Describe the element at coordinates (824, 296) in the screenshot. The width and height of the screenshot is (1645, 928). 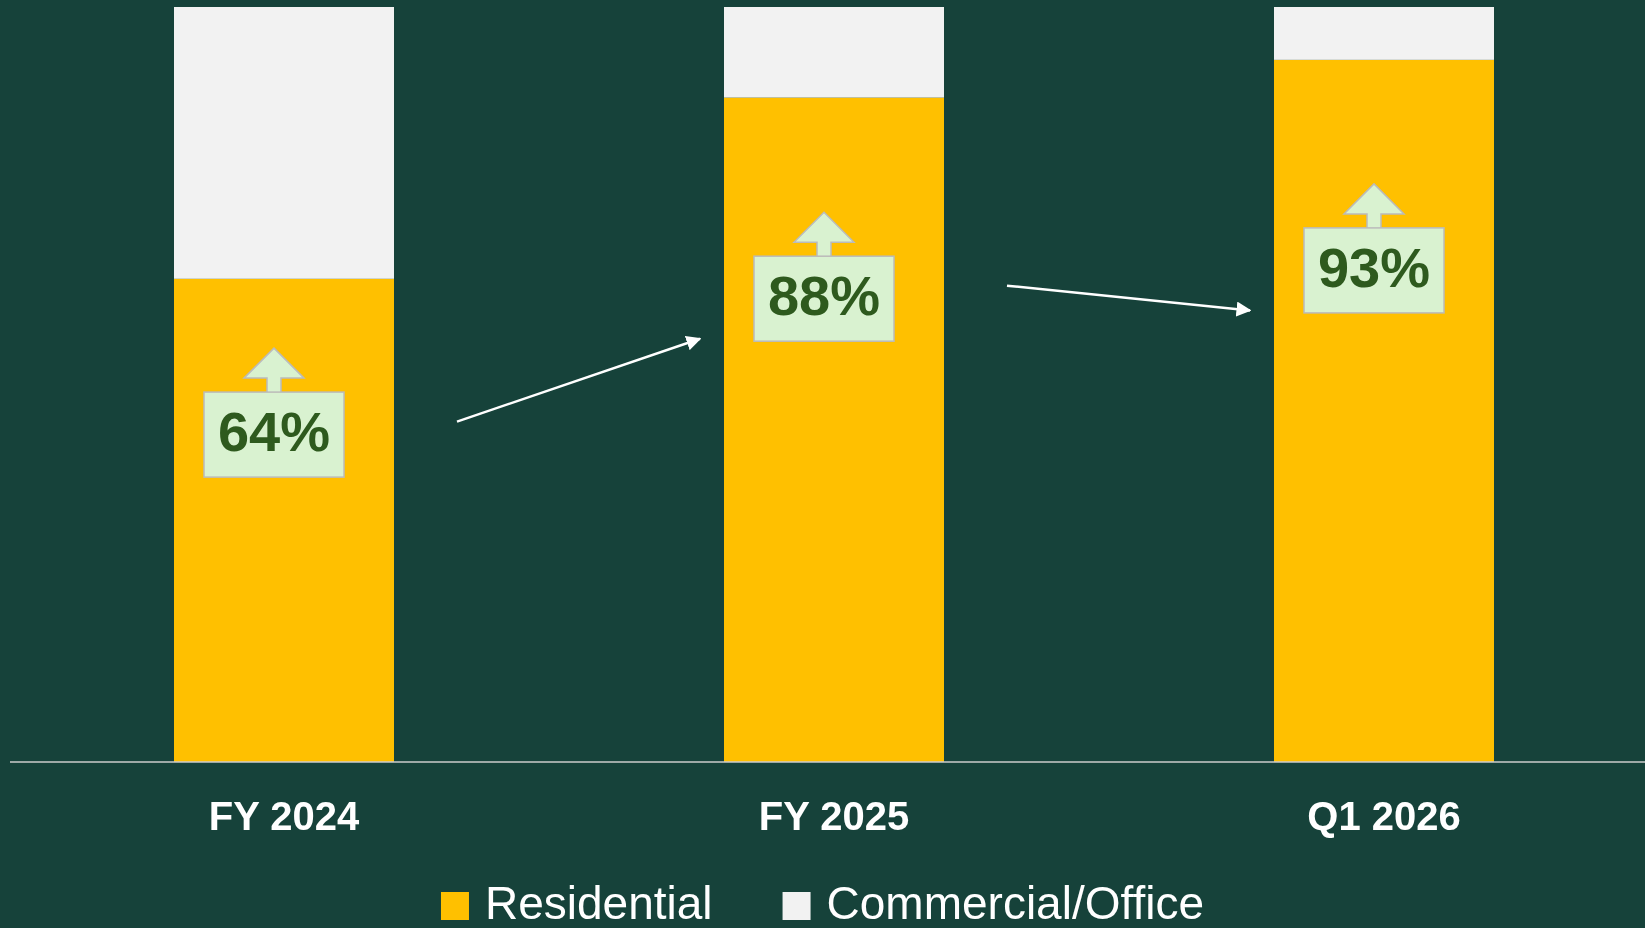
I see `data-label: 88%` at that location.